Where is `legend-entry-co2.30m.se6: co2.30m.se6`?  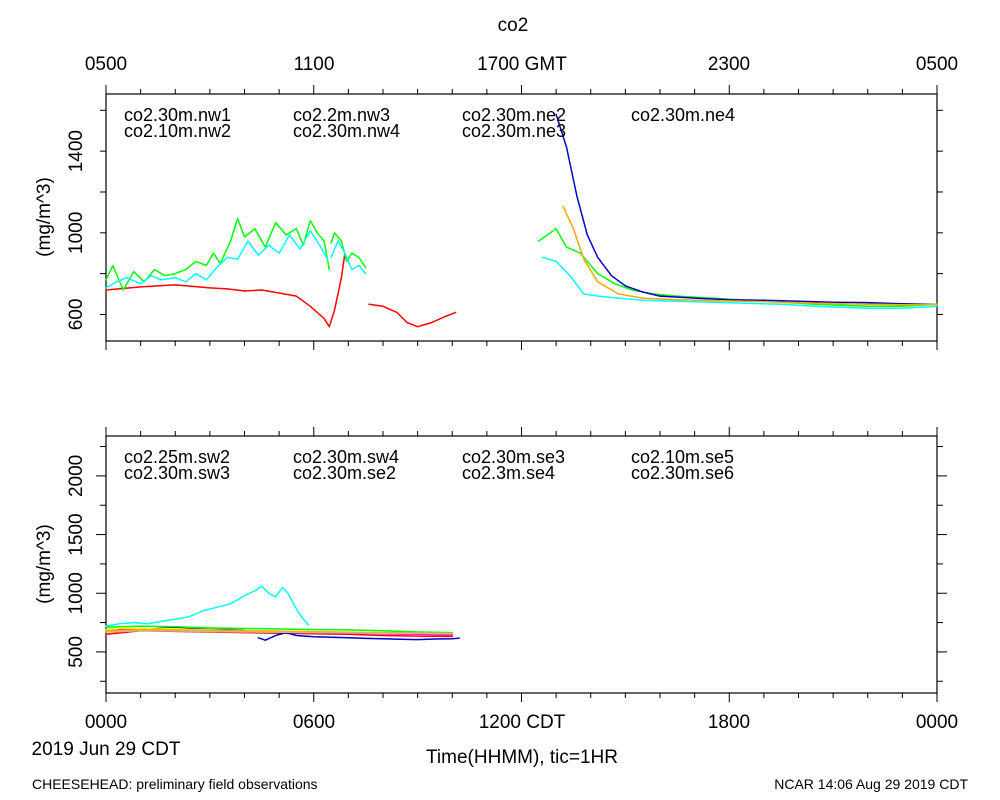 legend-entry-co2.30m.se6: co2.30m.se6 is located at coordinates (682, 473).